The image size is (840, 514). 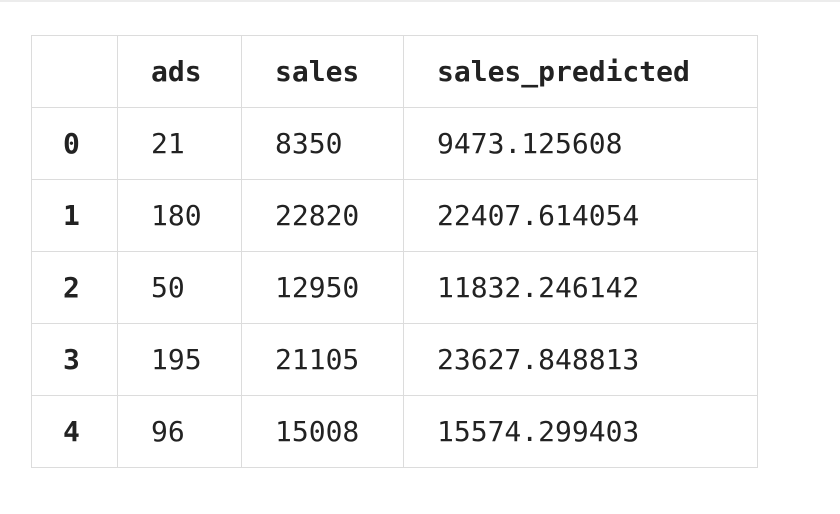 I want to click on table-header: ads sales sales_predicted, so click(x=394, y=71).